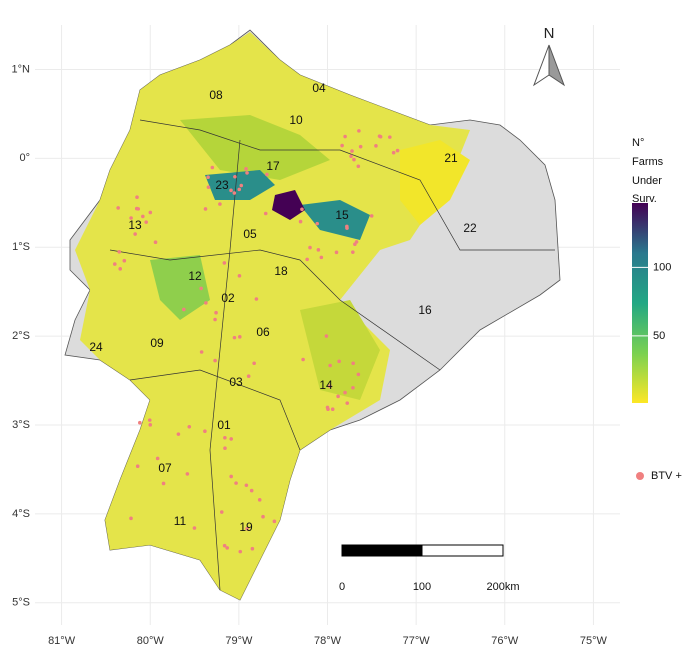  What do you see at coordinates (96, 347) in the screenshot?
I see `region-label: 24` at bounding box center [96, 347].